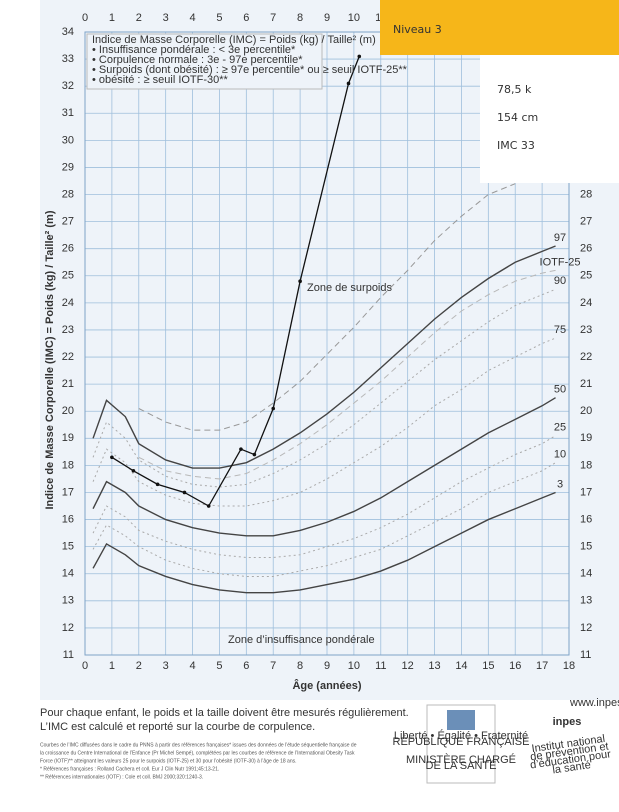 The height and width of the screenshot is (812, 619). Describe the element at coordinates (542, 666) in the screenshot. I see `x-tick-label: 17` at that location.